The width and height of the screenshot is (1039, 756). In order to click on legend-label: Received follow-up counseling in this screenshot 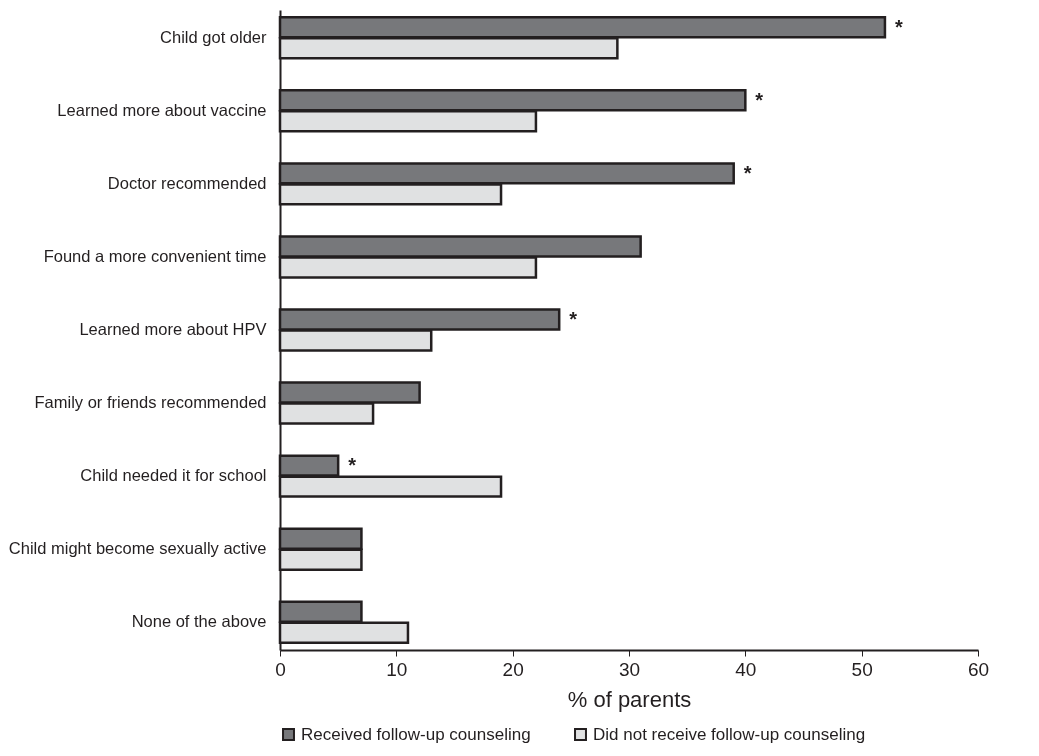, I will do `click(416, 734)`.